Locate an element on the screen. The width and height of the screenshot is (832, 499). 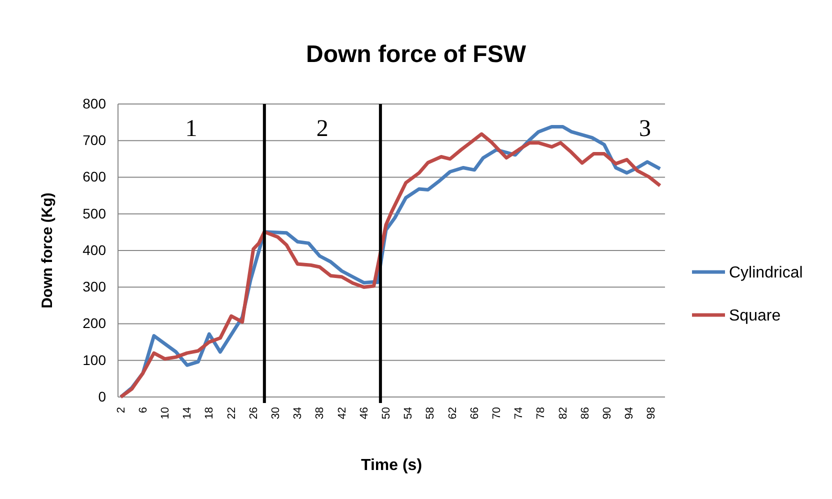
x-tick-label: 82 is located at coordinates (563, 413).